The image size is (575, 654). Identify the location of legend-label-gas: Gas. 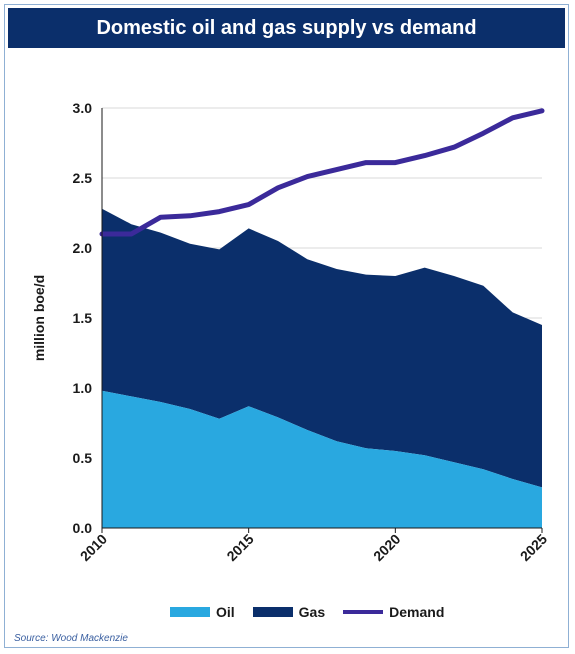
(312, 612).